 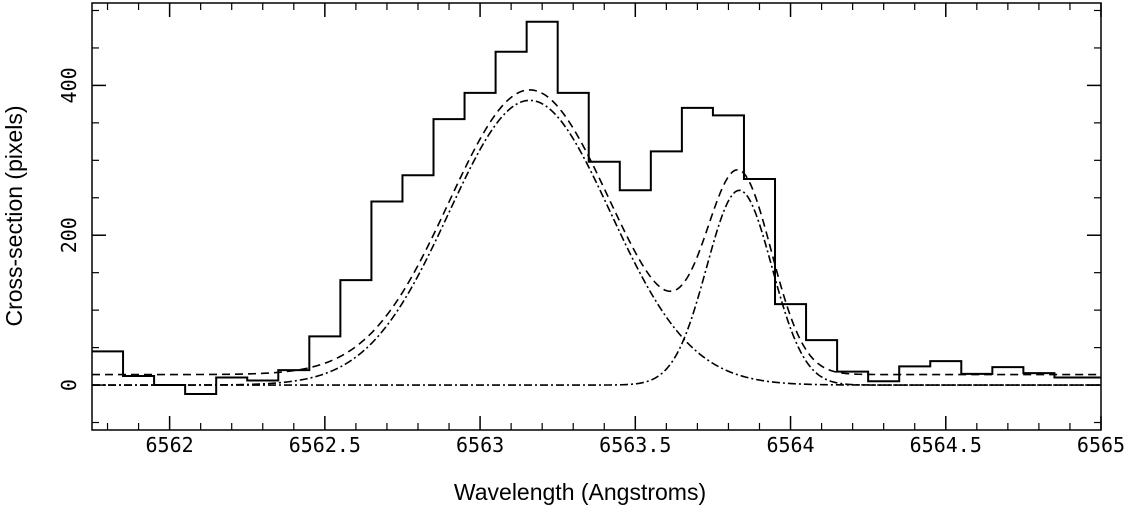 What do you see at coordinates (1101, 445) in the screenshot?
I see `x-tick-label: 6565` at bounding box center [1101, 445].